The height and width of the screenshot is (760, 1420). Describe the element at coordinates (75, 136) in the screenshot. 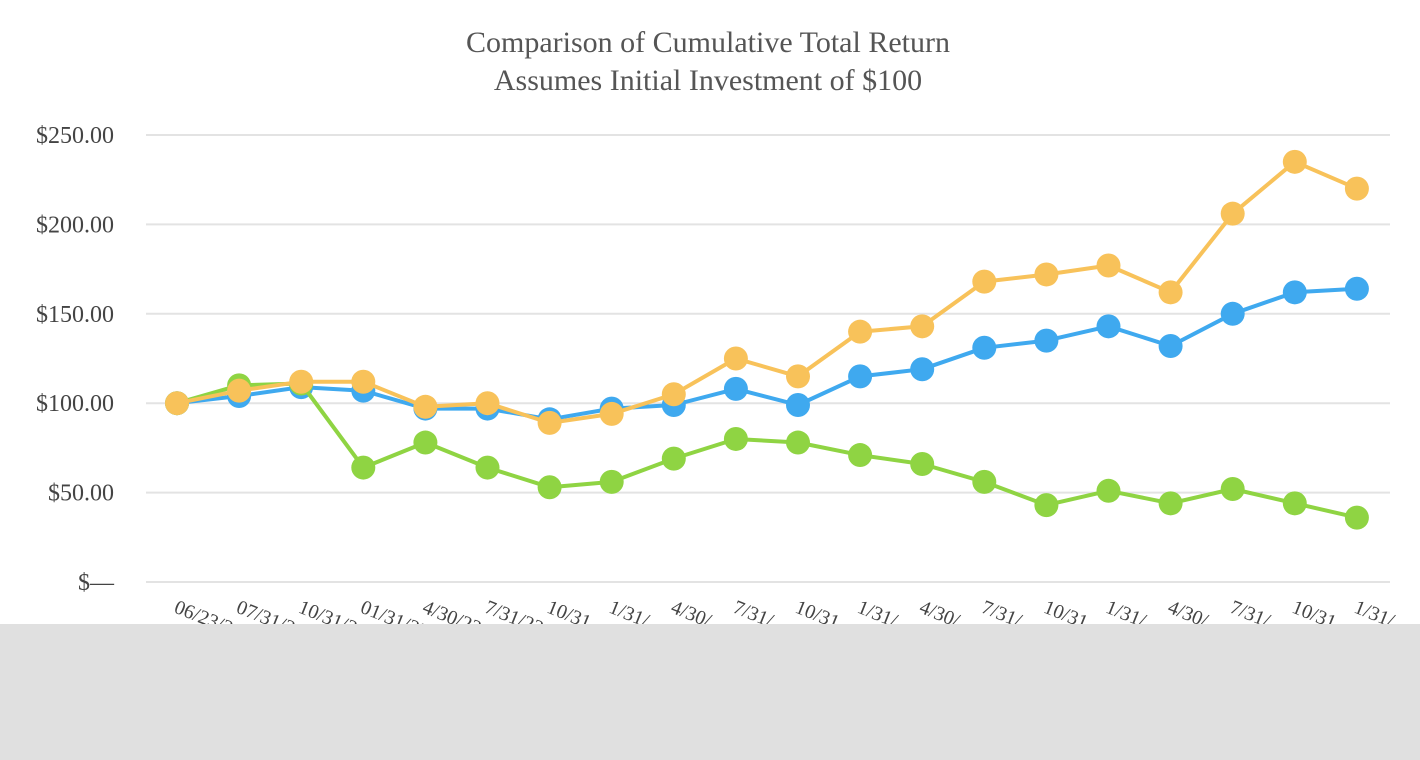

I see `y-tick-label: $250.00` at that location.